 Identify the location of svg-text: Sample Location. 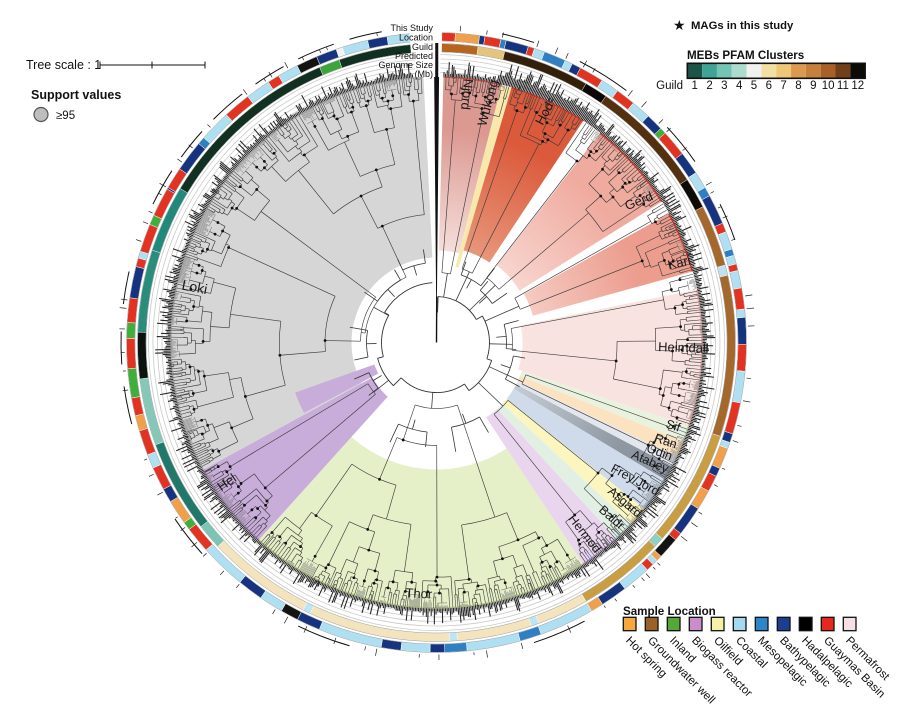
(669, 611).